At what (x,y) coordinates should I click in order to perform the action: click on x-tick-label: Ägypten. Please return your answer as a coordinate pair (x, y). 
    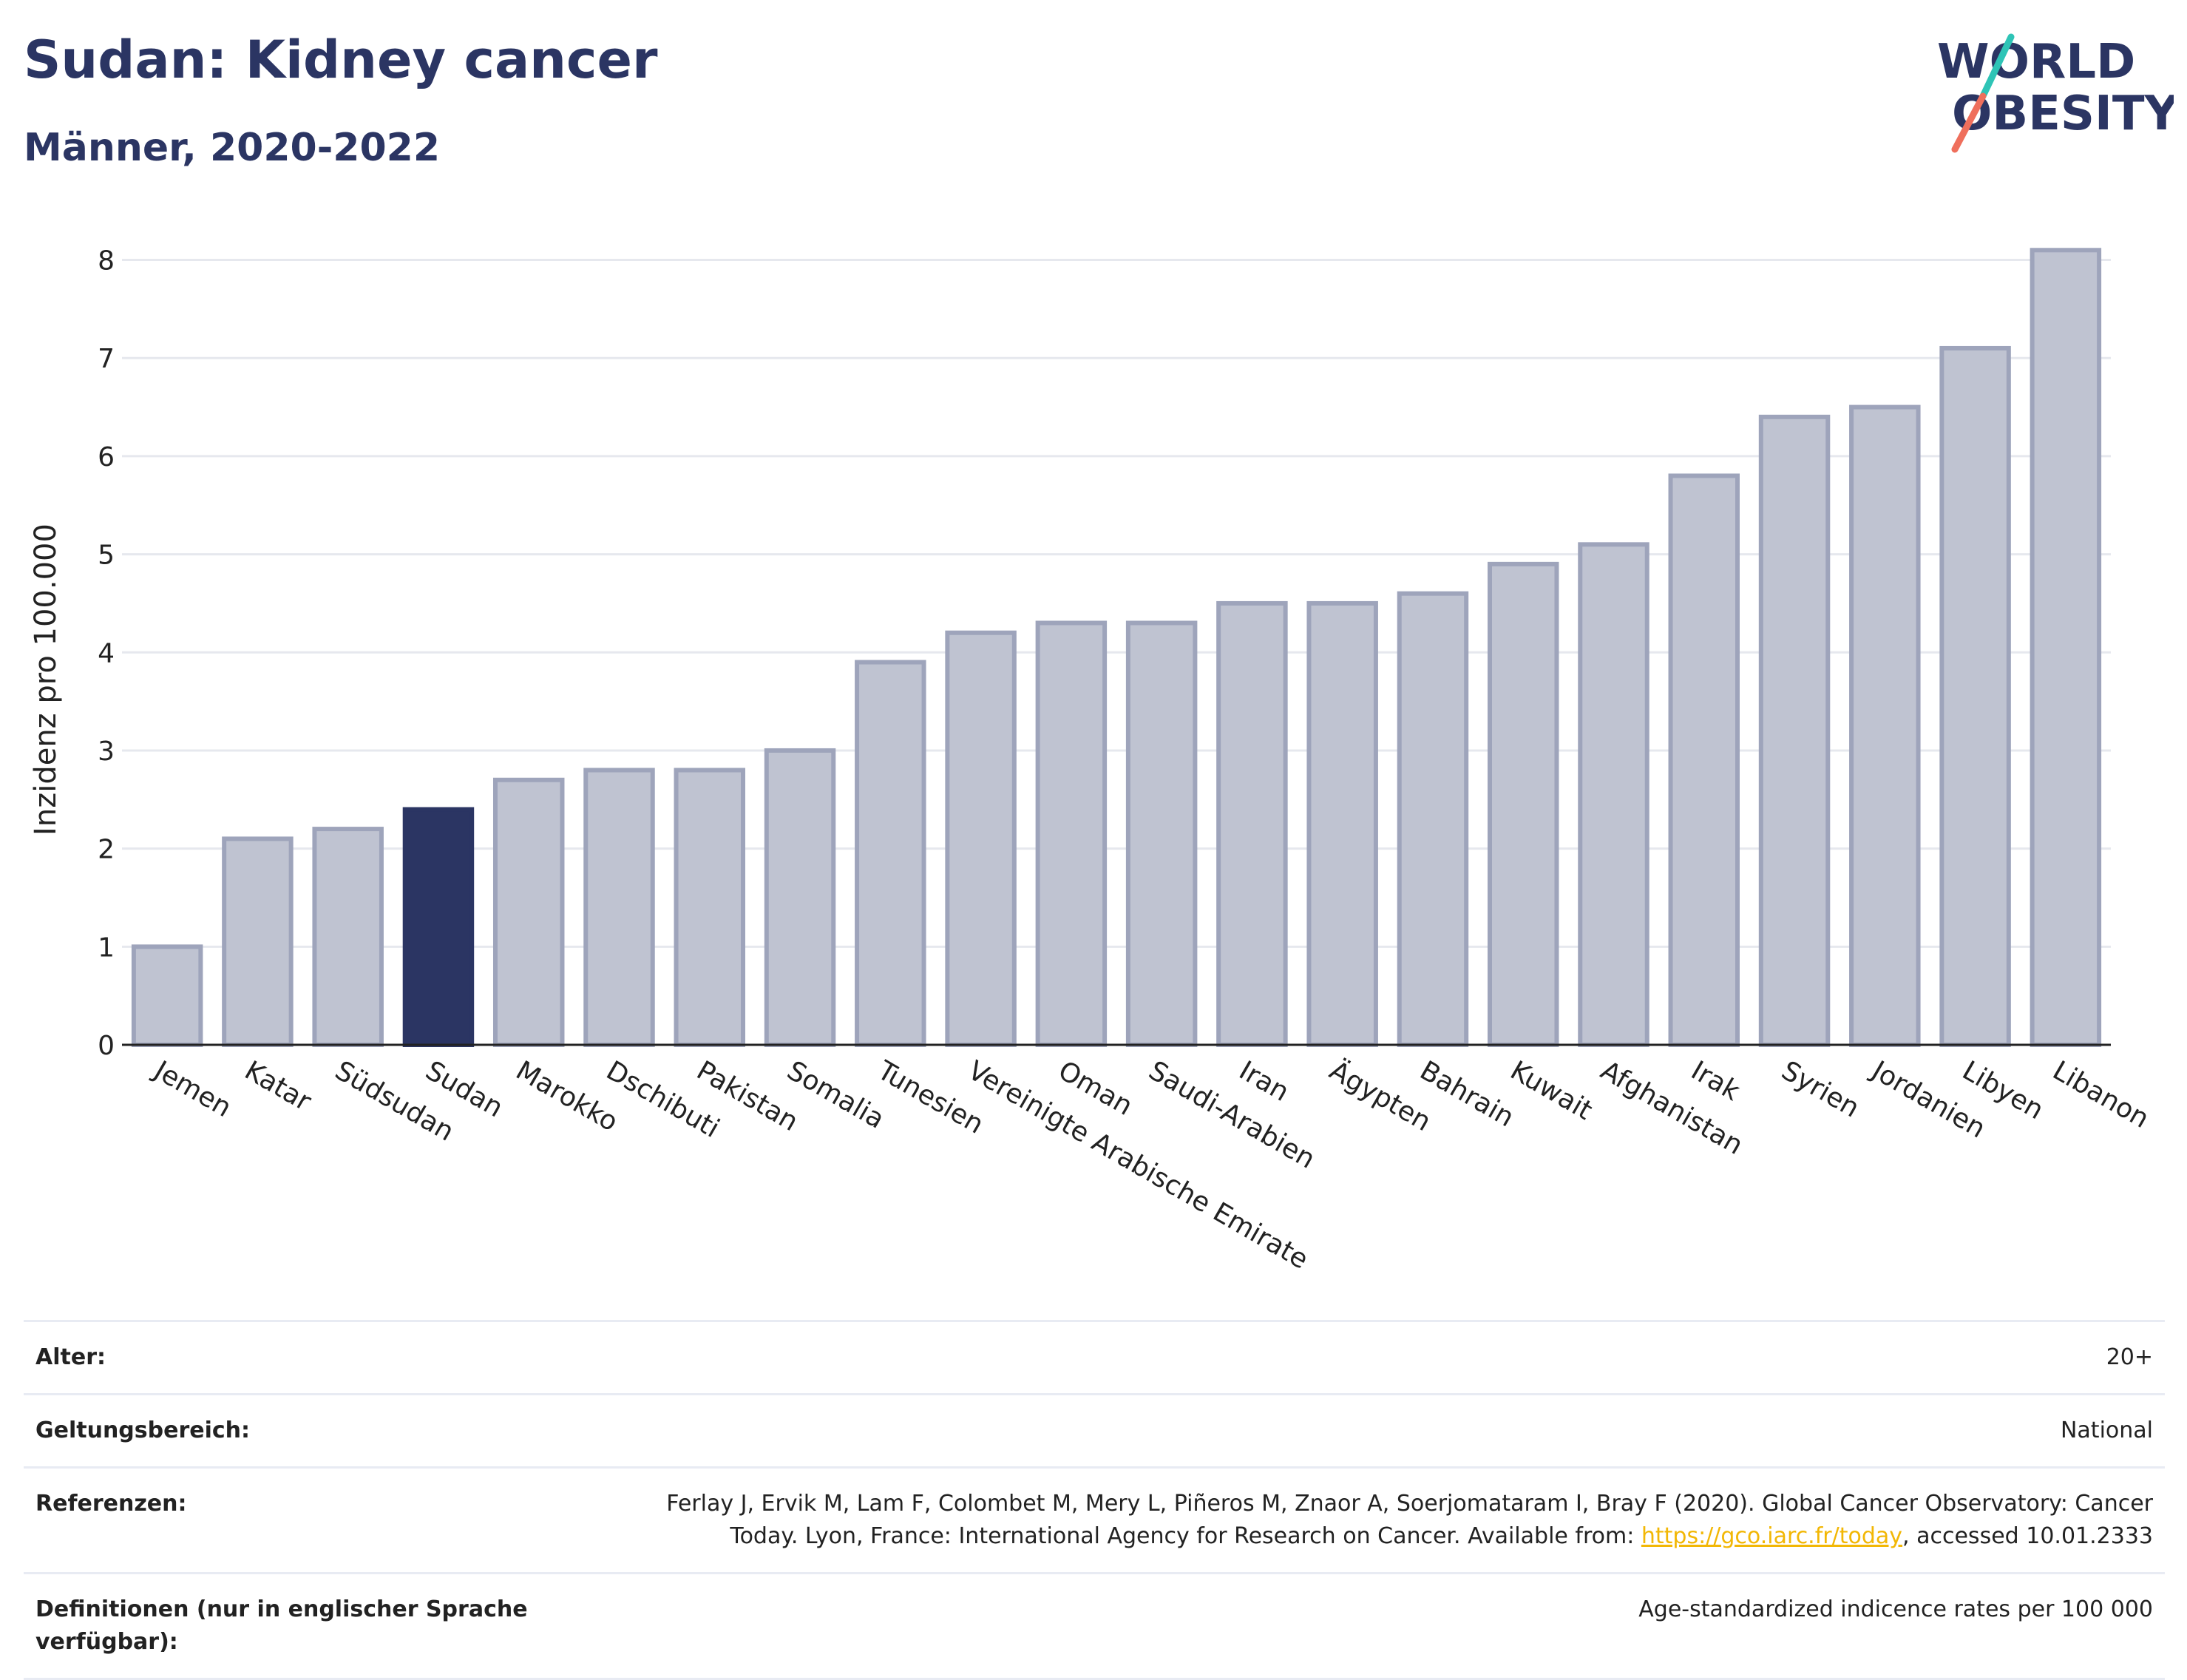
    Looking at the image, I should click on (1380, 1096).